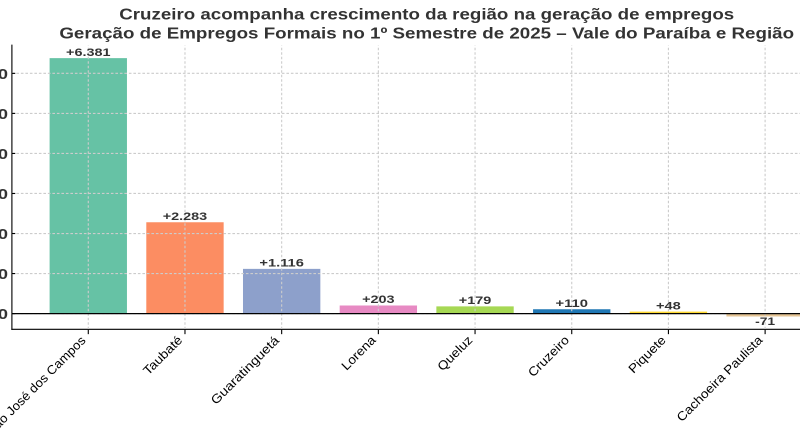 The height and width of the screenshot is (445, 800). I want to click on svg-text: +6.381, so click(88, 53).